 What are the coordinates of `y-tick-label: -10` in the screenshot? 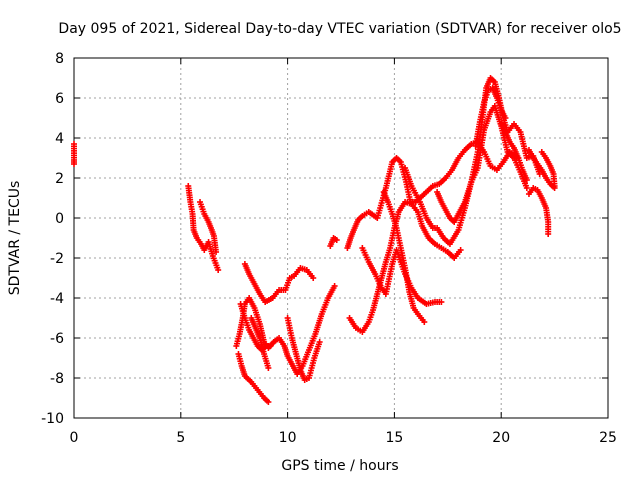 It's located at (52, 419).